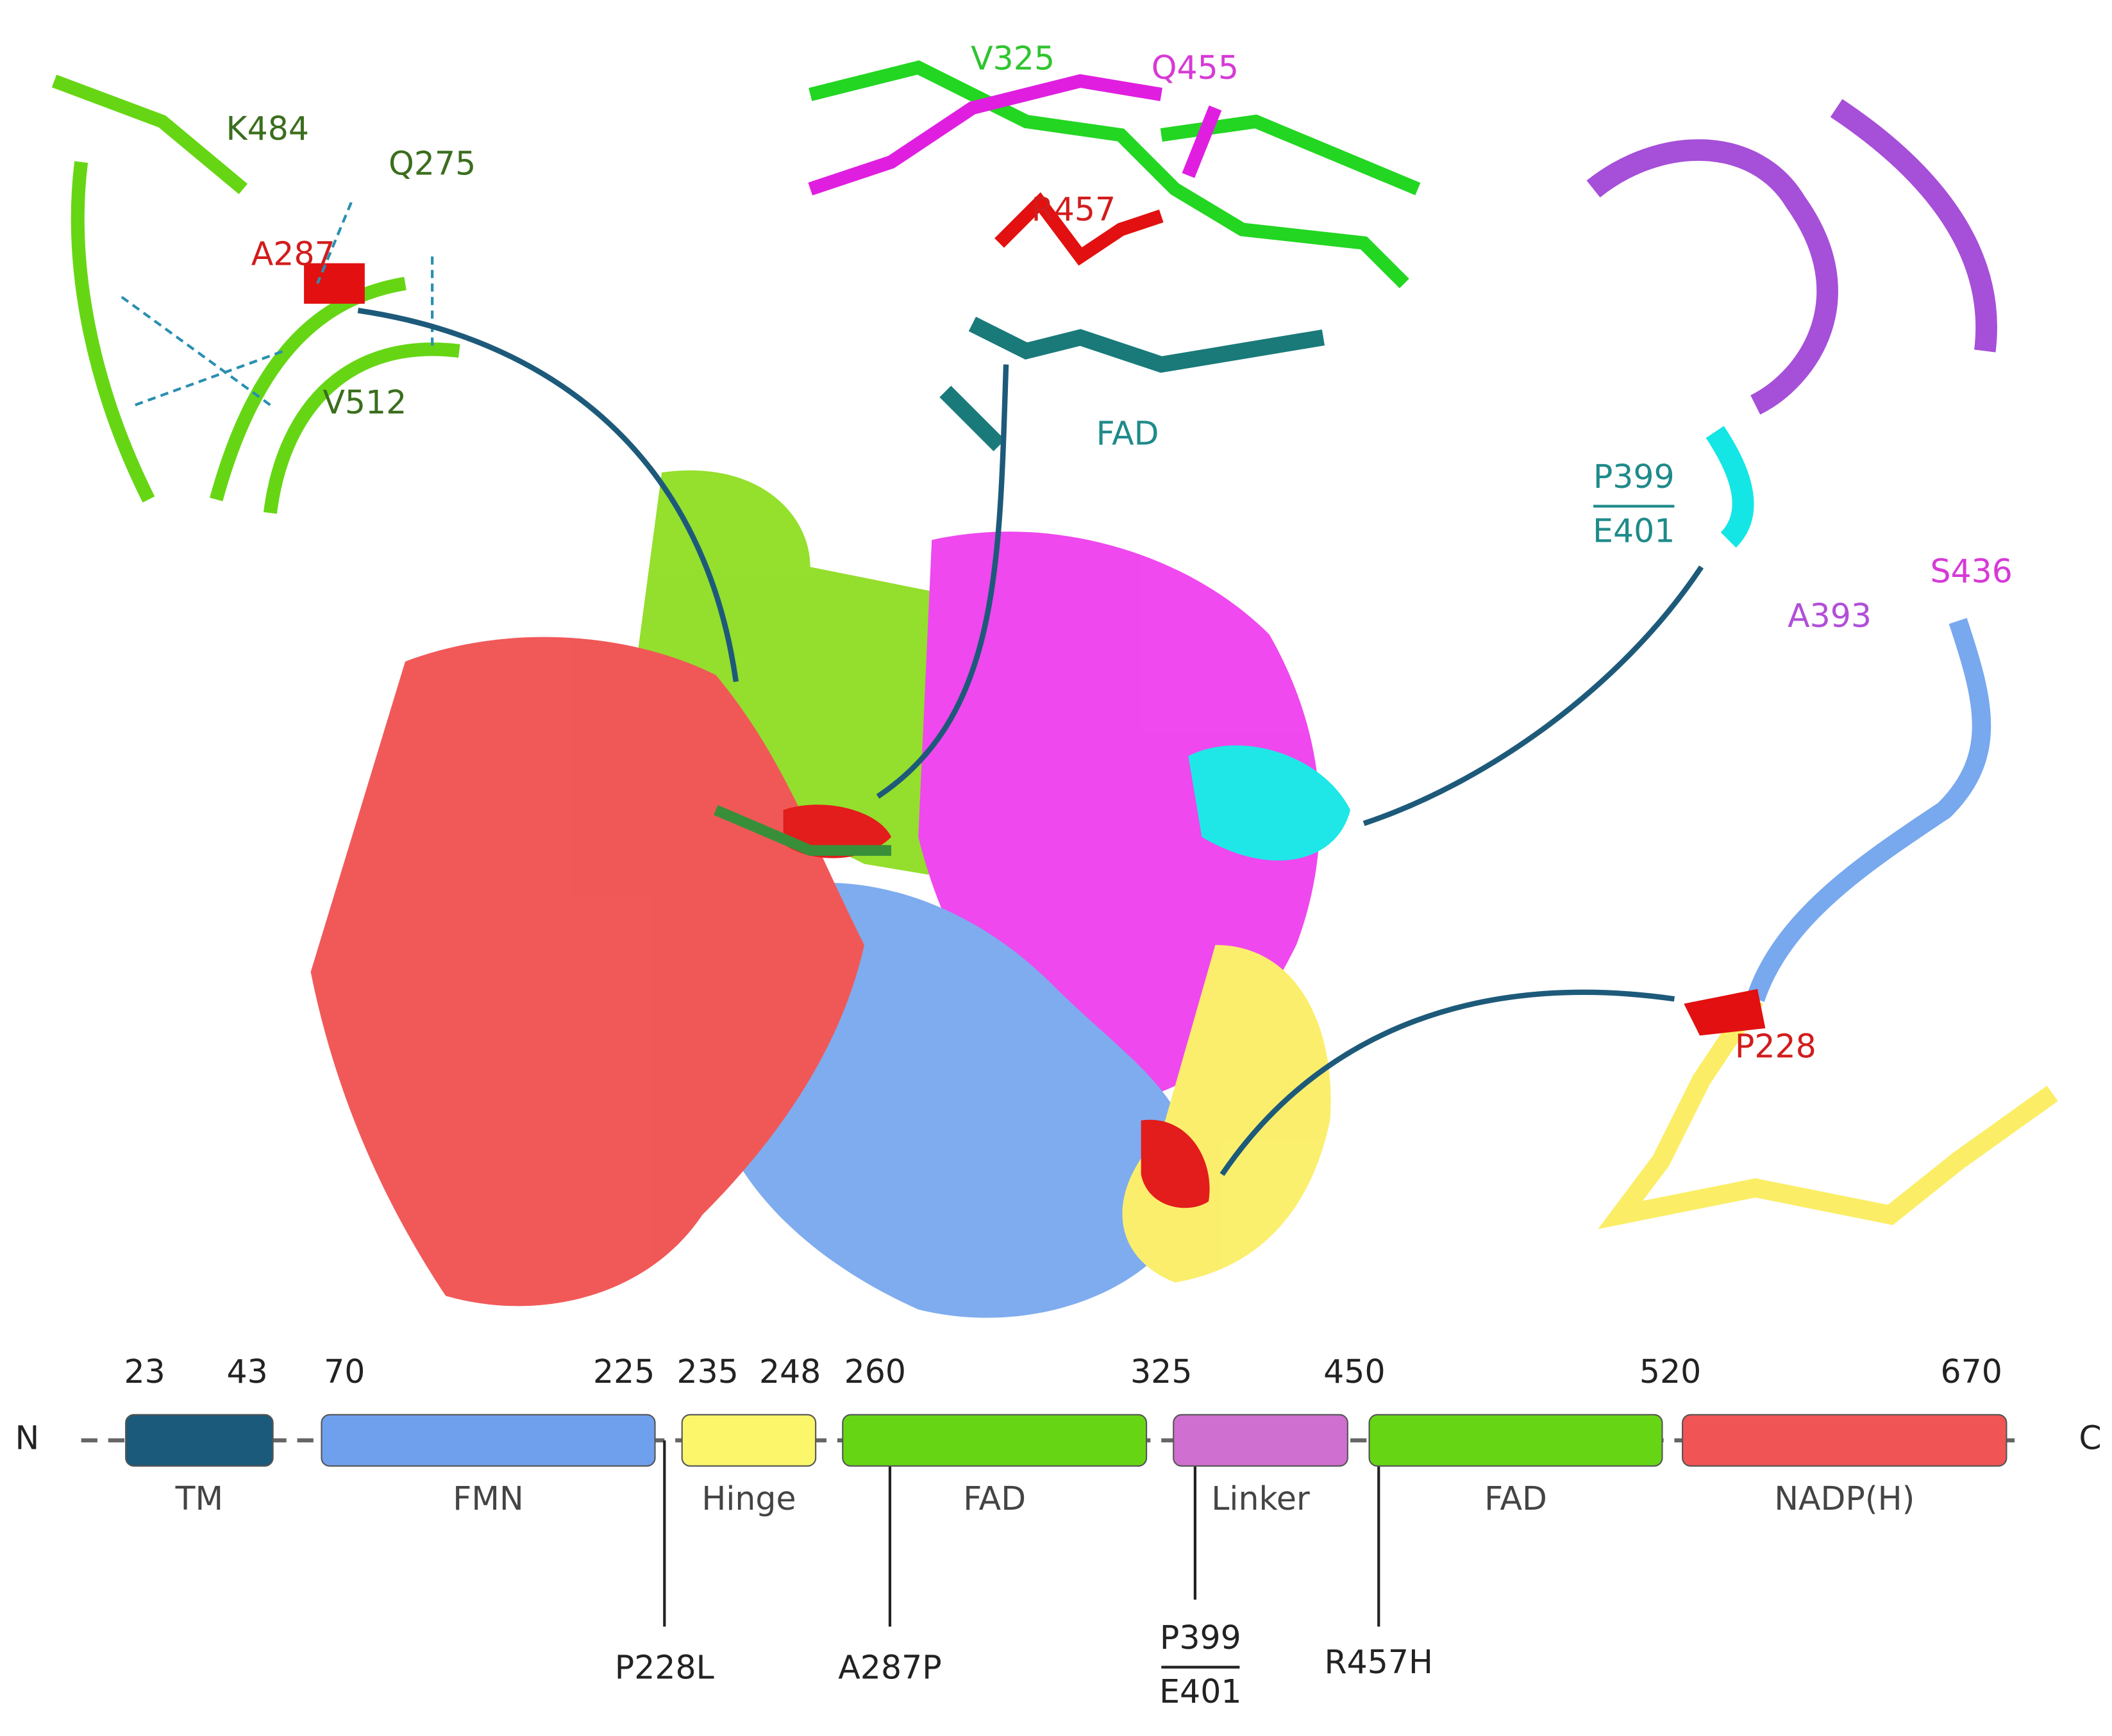 This screenshot has height=1736, width=2112. Describe the element at coordinates (1791, 323) in the screenshot. I see `inset-top-right` at that location.